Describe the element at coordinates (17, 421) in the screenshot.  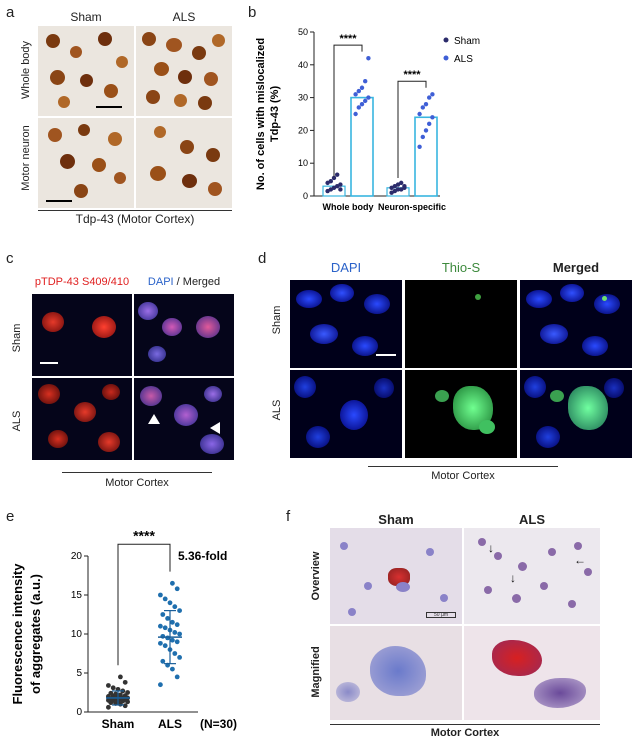
I see `panel-c-row-als: ALS` at that location.